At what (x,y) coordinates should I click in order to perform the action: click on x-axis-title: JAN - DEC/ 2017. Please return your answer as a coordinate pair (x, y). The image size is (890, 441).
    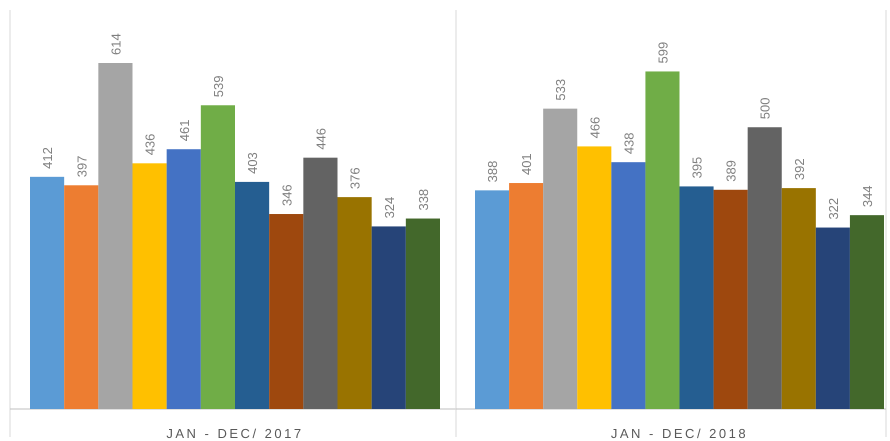
    Looking at the image, I should click on (235, 433).